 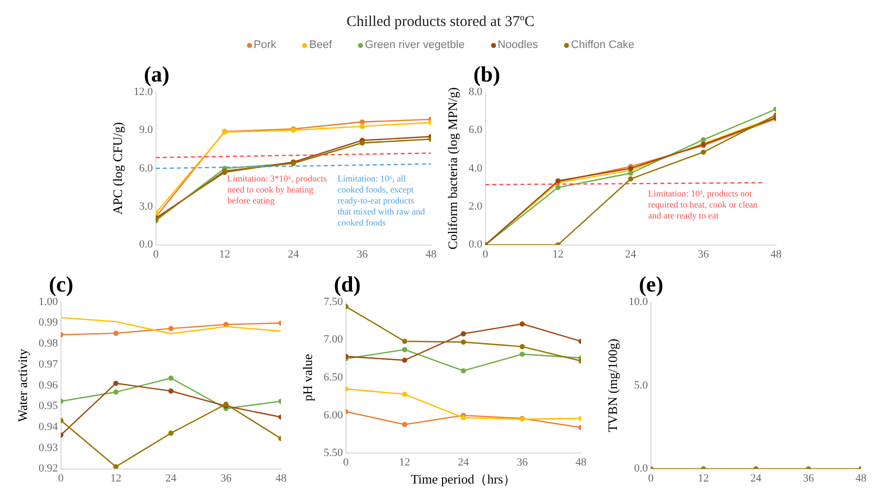 I want to click on annotation: Limitation: 10⁶, all cooked foods, except ready-to-eat products that mixed with raw and cooked foods, so click(x=381, y=200).